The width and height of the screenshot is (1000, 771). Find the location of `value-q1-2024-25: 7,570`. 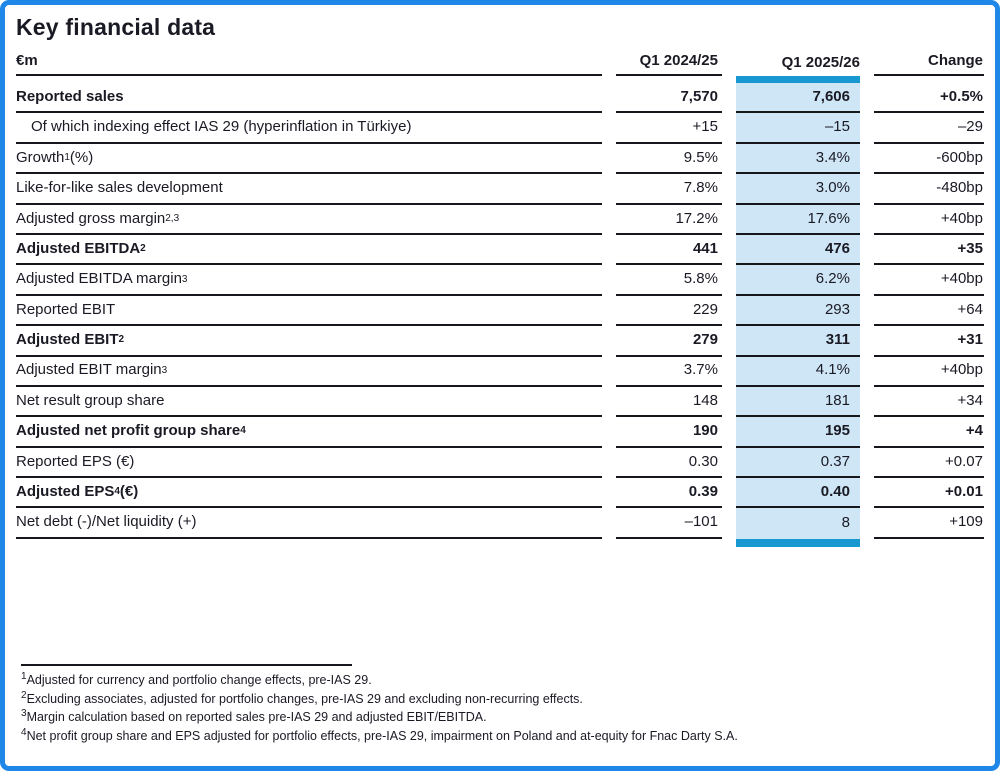

value-q1-2024-25: 7,570 is located at coordinates (669, 98).